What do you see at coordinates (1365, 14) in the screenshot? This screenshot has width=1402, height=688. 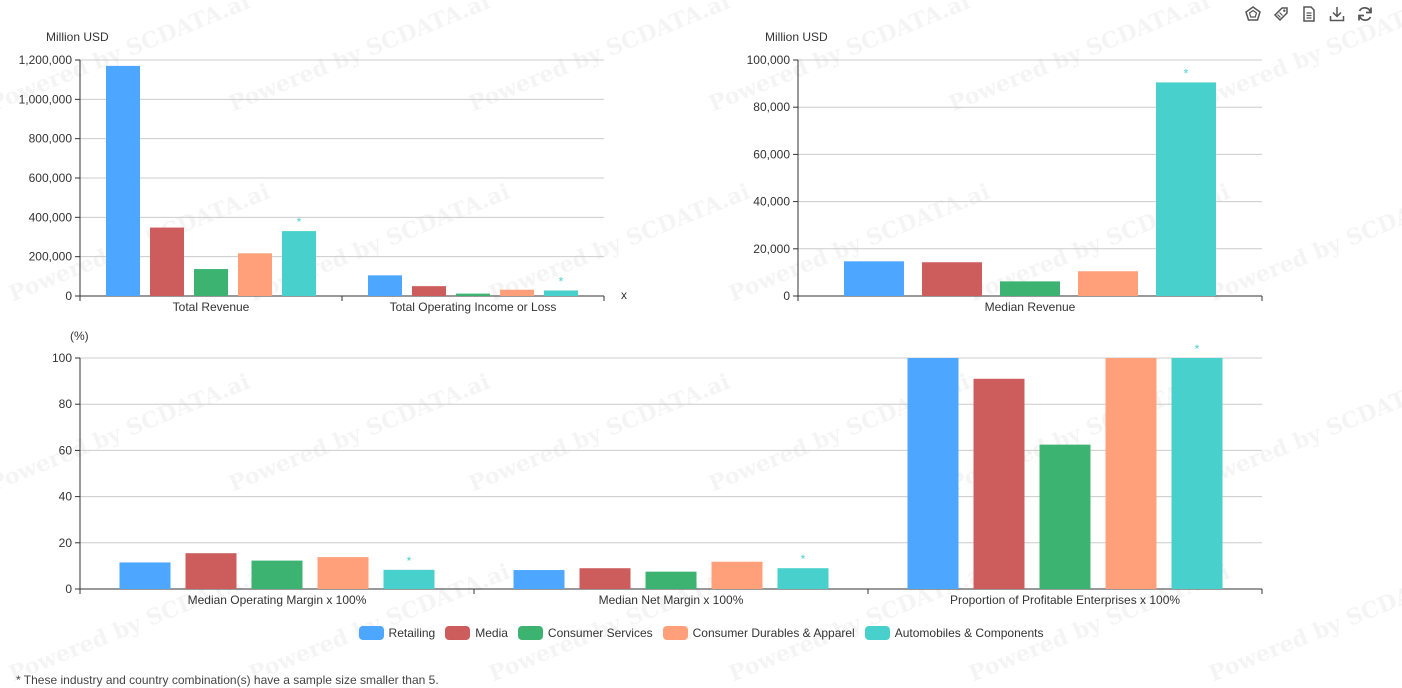 I see `refresh-icon` at bounding box center [1365, 14].